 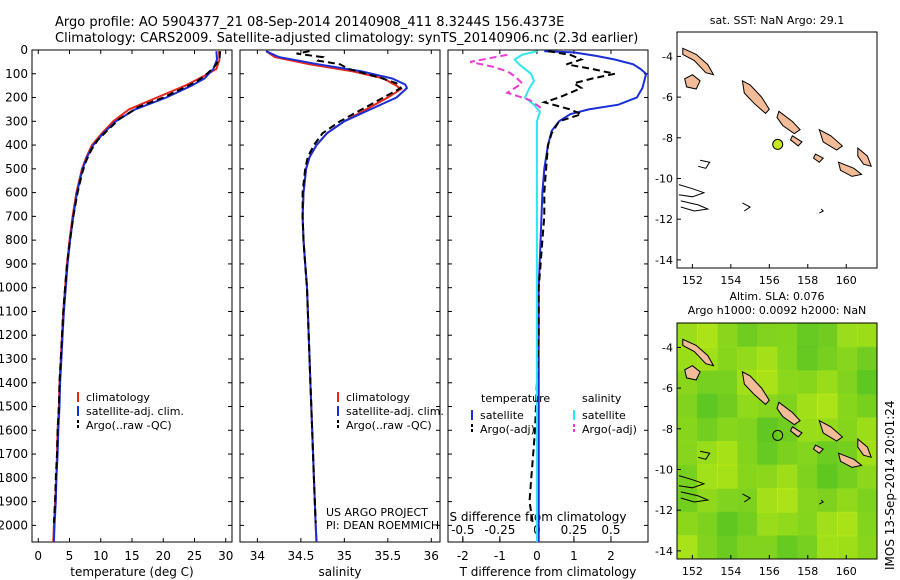 What do you see at coordinates (500, 556) in the screenshot?
I see `x-tick-label: -1` at bounding box center [500, 556].